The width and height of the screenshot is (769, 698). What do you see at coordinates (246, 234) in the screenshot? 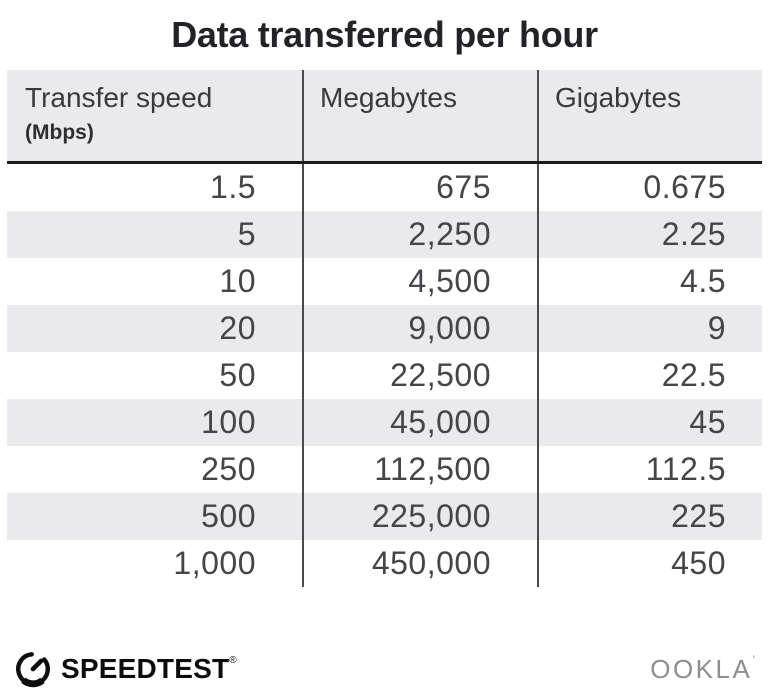
I see `cell-transfer-speed: 5` at bounding box center [246, 234].